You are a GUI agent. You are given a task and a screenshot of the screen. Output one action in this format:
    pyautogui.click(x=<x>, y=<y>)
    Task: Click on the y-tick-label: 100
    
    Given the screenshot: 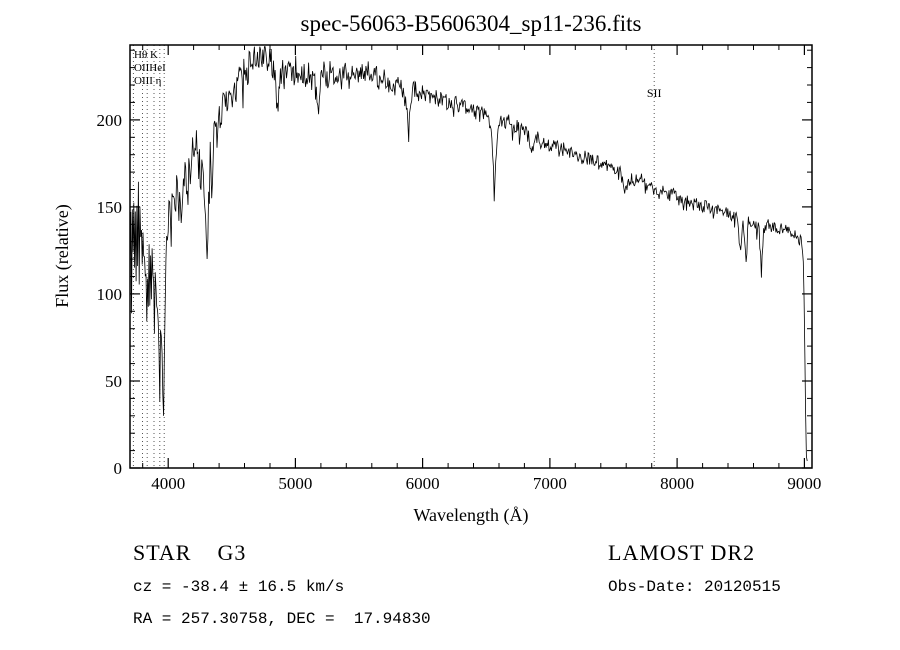 What is the action you would take?
    pyautogui.click(x=110, y=294)
    